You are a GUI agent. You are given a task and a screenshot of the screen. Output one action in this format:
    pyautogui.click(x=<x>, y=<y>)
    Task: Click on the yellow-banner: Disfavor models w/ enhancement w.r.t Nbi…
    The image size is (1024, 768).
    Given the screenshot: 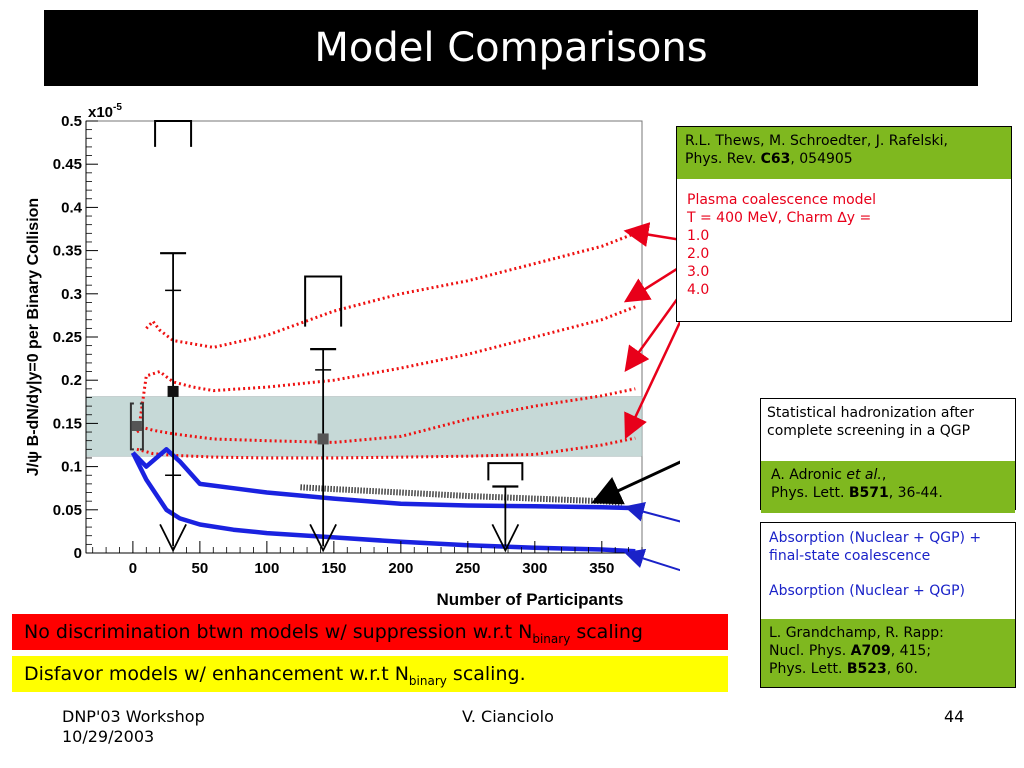 What is the action you would take?
    pyautogui.click(x=370, y=674)
    